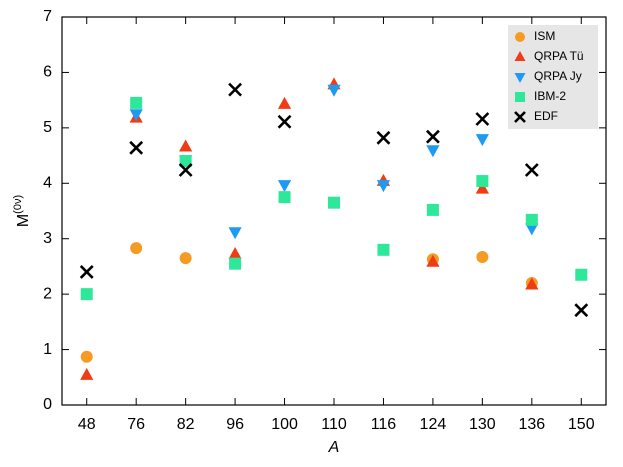  What do you see at coordinates (18, 204) in the screenshot?
I see `y-axis-label-sup: (0ν)` at bounding box center [18, 204].